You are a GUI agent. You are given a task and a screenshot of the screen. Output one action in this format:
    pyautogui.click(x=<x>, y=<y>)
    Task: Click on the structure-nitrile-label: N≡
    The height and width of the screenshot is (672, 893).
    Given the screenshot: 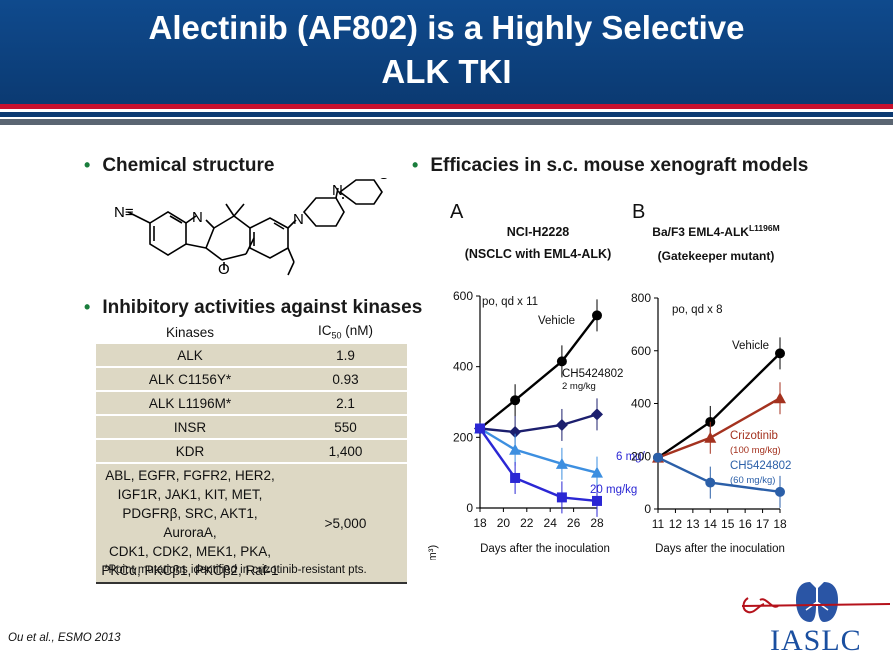 What is the action you would take?
    pyautogui.click(x=124, y=212)
    